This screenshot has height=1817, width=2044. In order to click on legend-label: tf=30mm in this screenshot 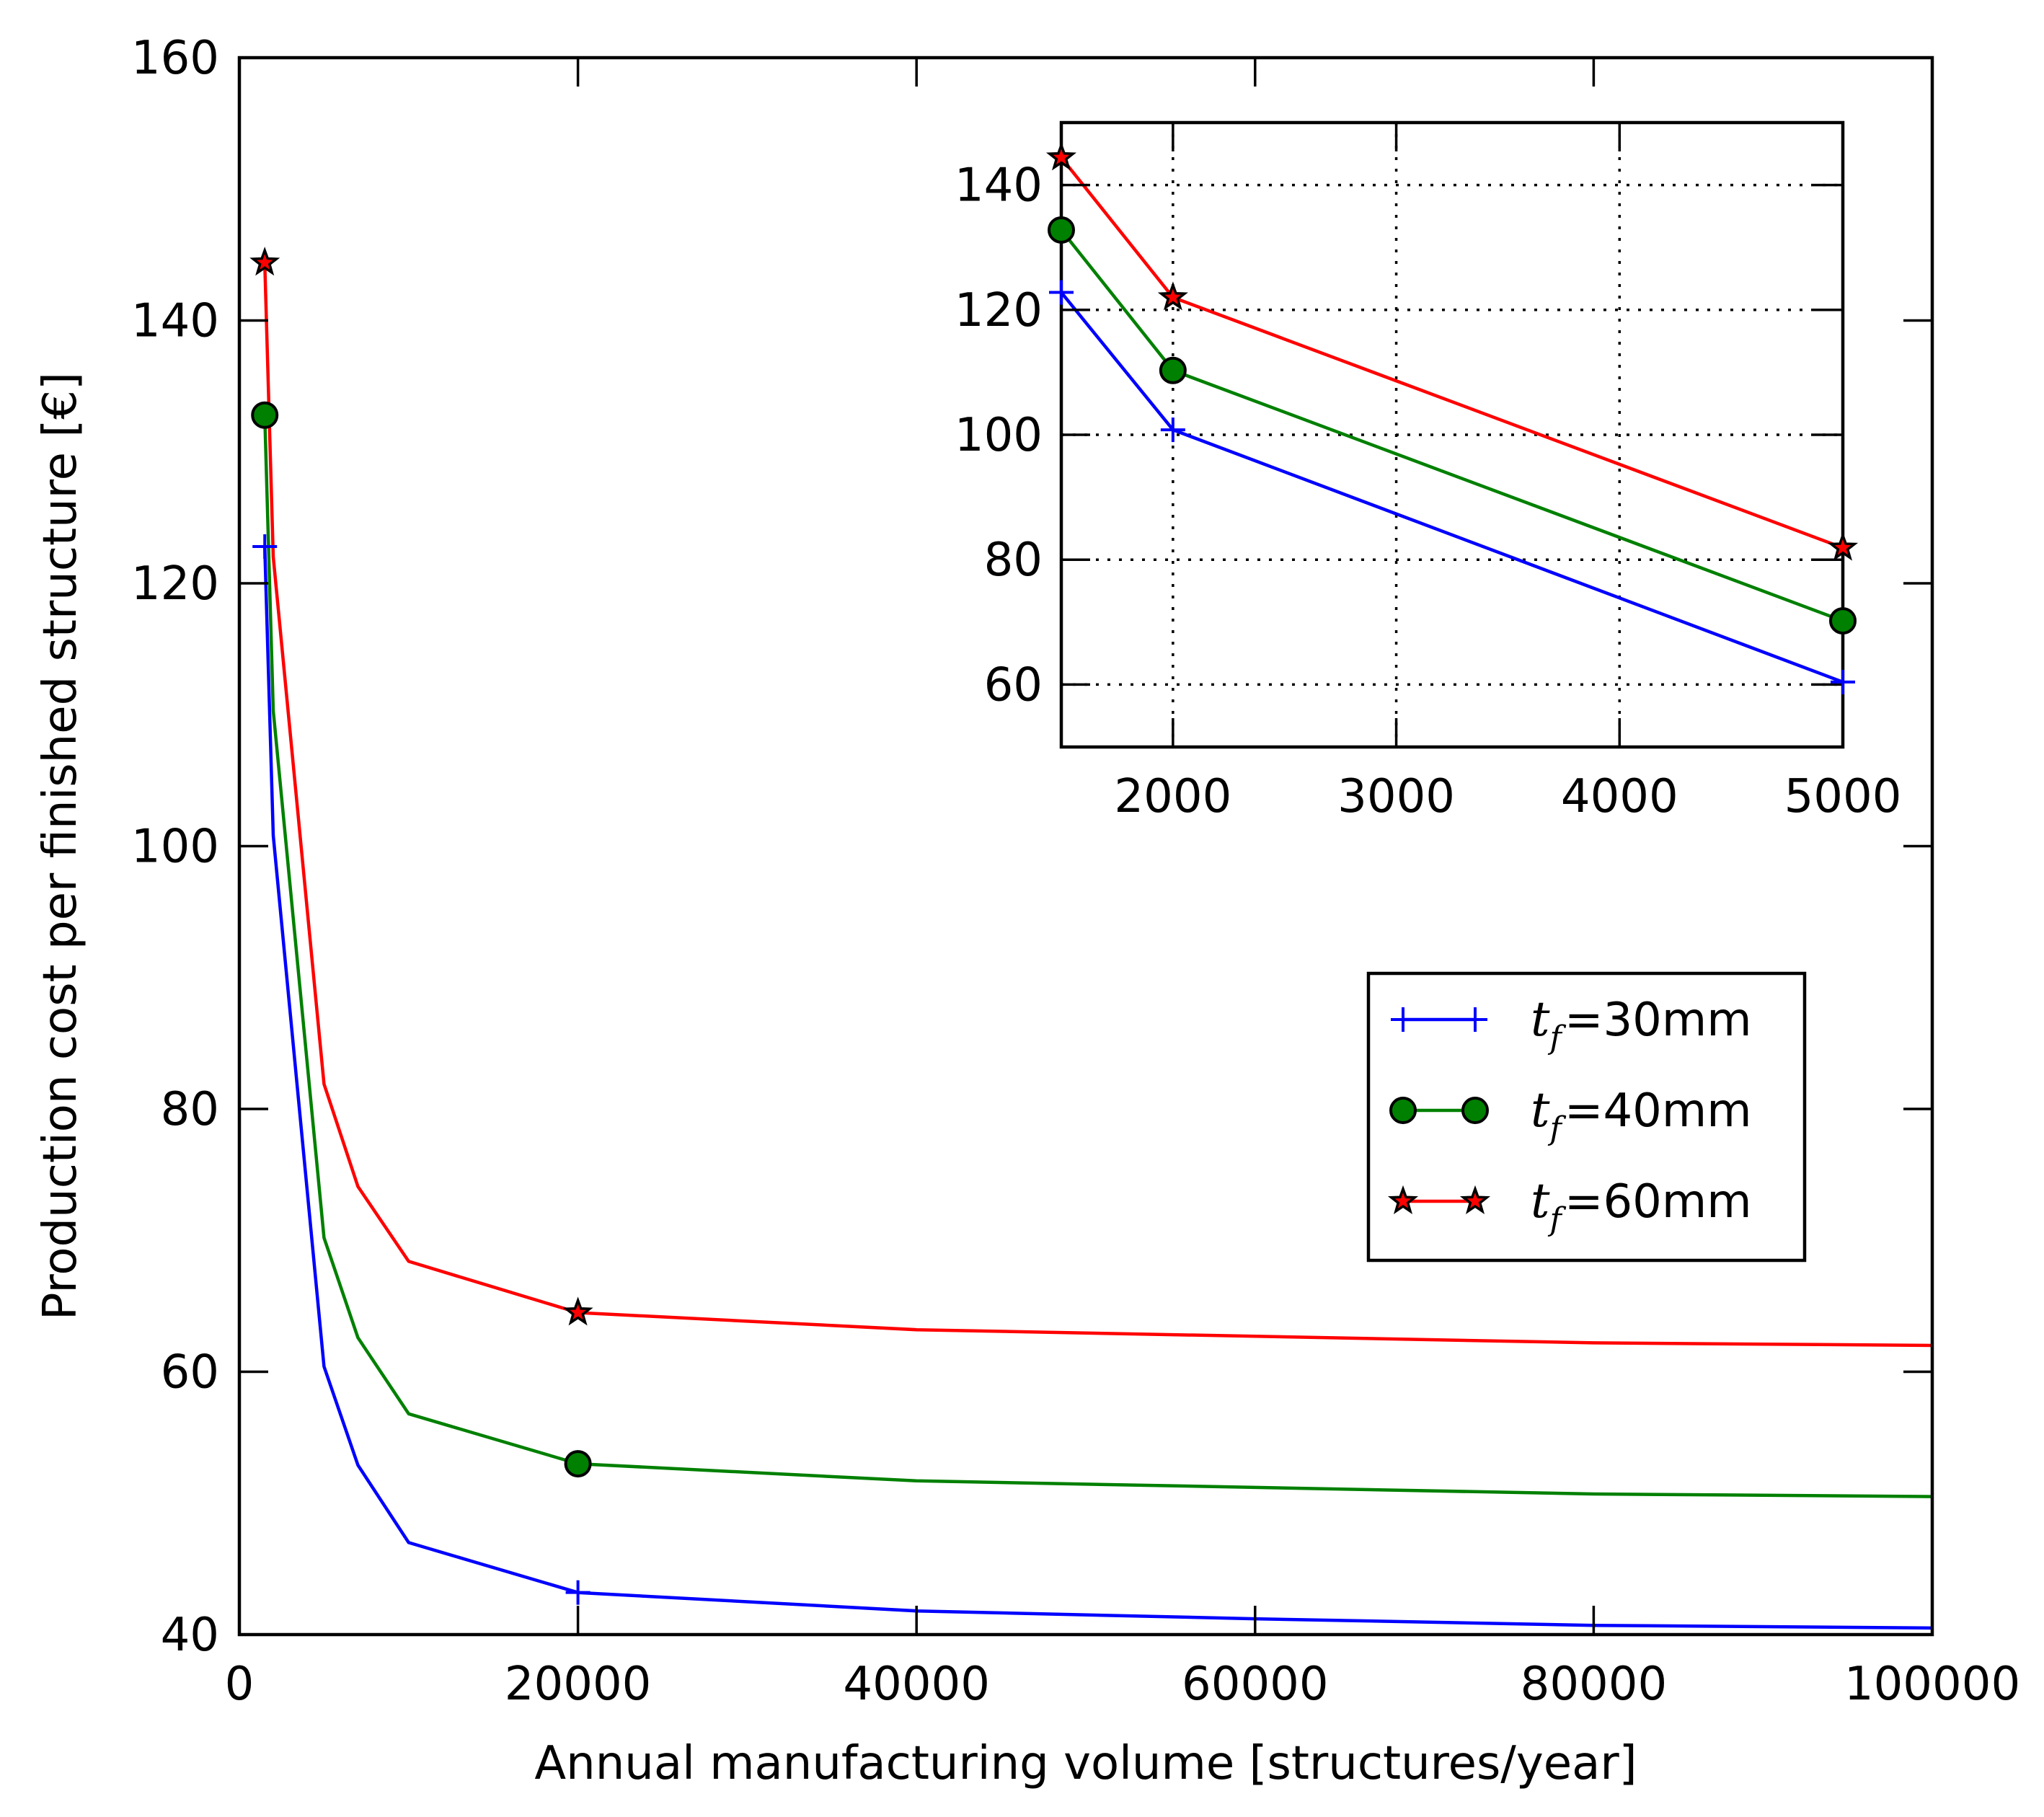, I will do `click(1642, 1023)`.